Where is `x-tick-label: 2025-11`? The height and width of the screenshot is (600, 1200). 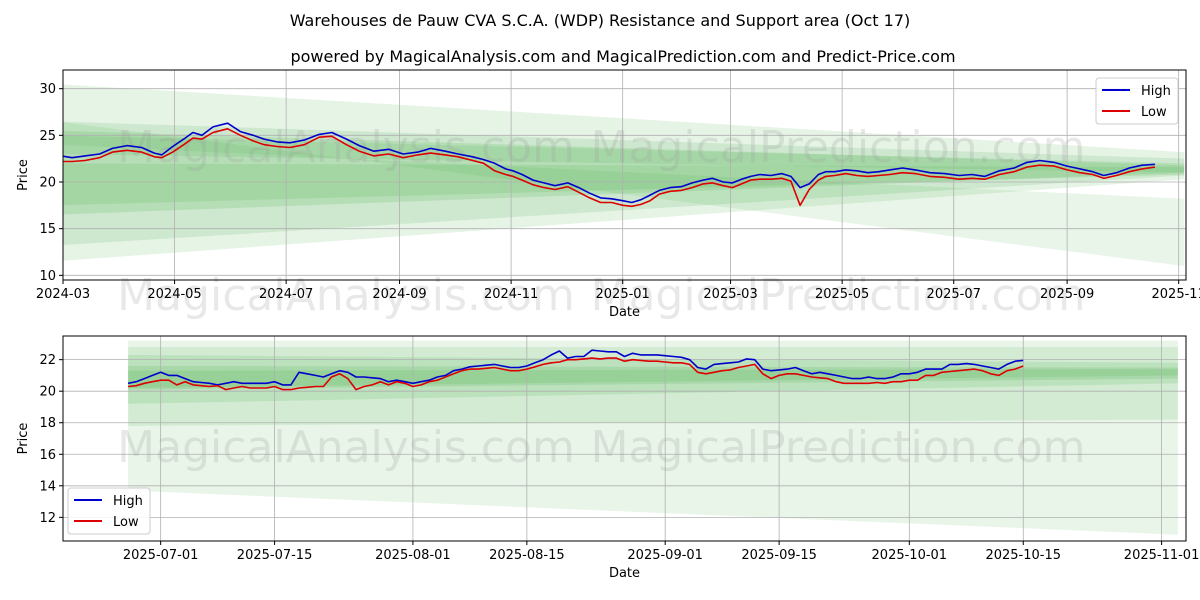
x-tick-label: 2025-11 is located at coordinates (1176, 294).